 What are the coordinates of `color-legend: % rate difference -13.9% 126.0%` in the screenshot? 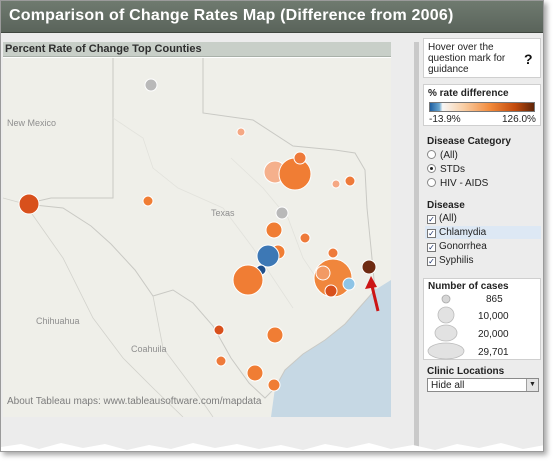 It's located at (482, 105).